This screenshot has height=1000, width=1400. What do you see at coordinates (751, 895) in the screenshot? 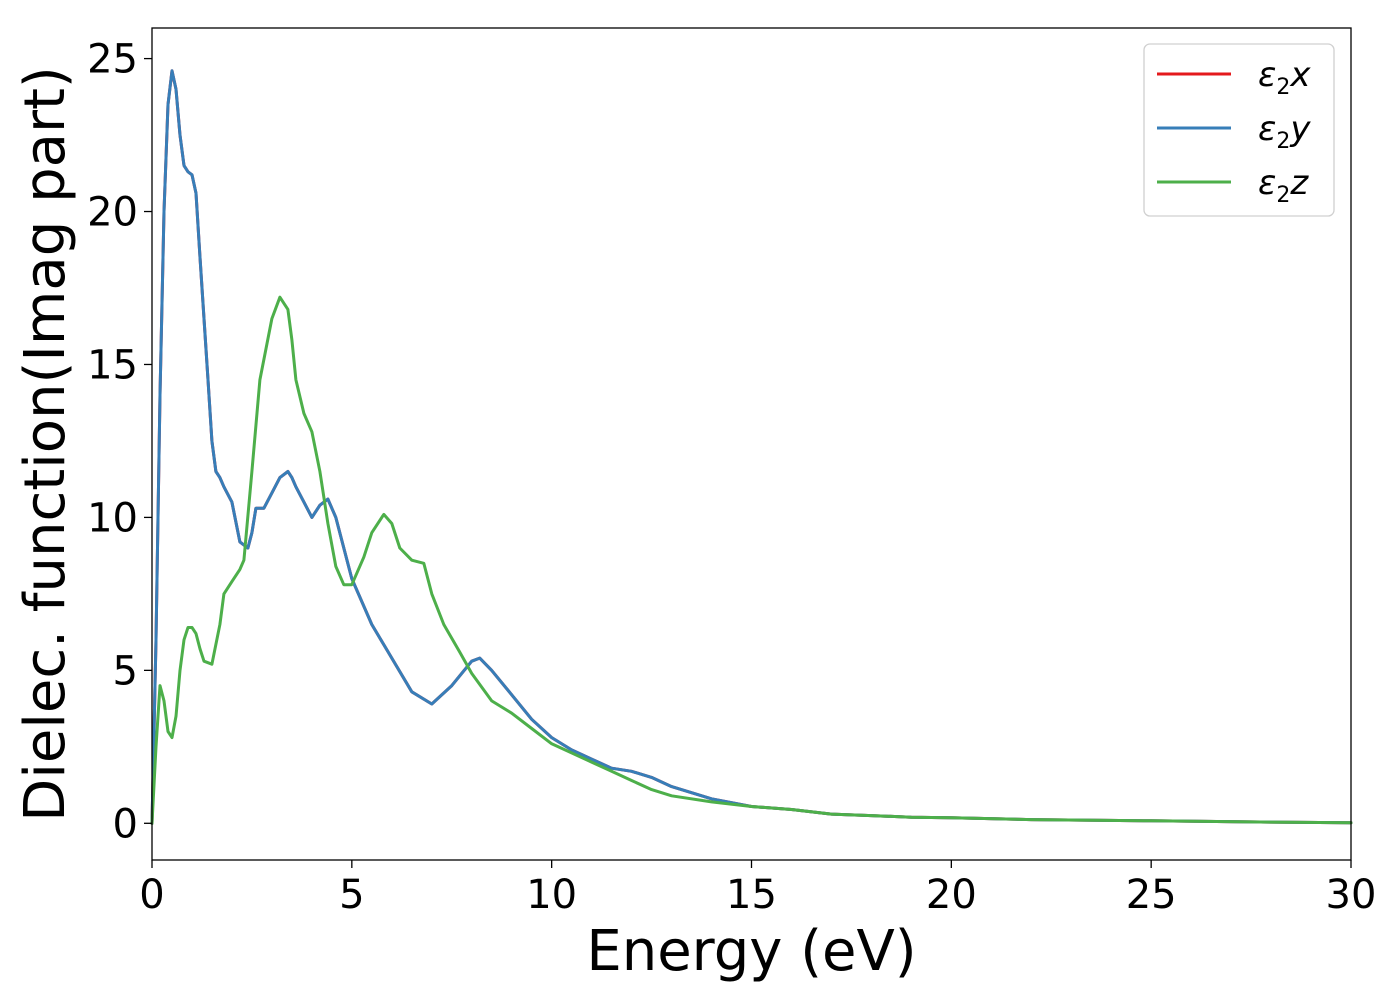
I see `x-tick-label: 15` at bounding box center [751, 895].